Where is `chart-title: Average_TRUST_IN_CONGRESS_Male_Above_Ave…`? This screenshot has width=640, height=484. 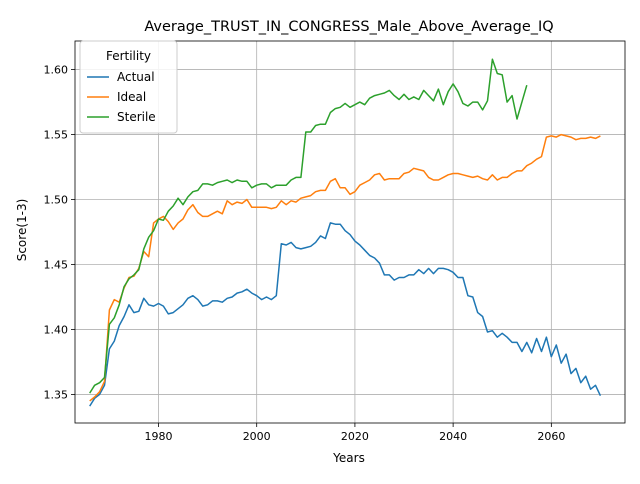 chart-title: Average_TRUST_IN_CONGRESS_Male_Above_Ave… is located at coordinates (348, 27).